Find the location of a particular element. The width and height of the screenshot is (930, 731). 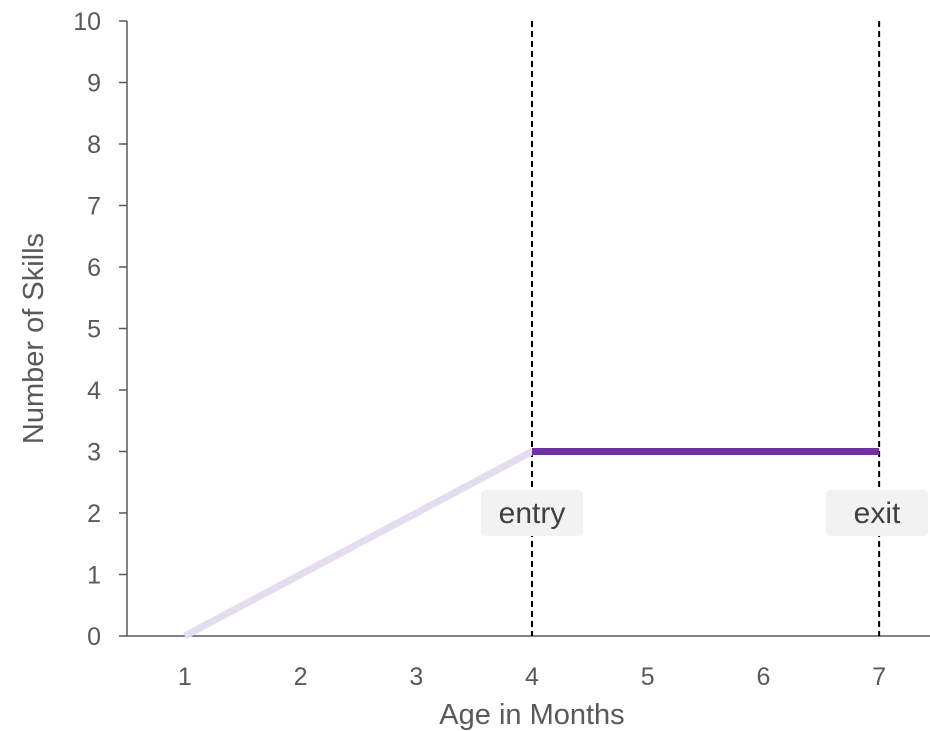

marker-label-box-entry is located at coordinates (532, 513).